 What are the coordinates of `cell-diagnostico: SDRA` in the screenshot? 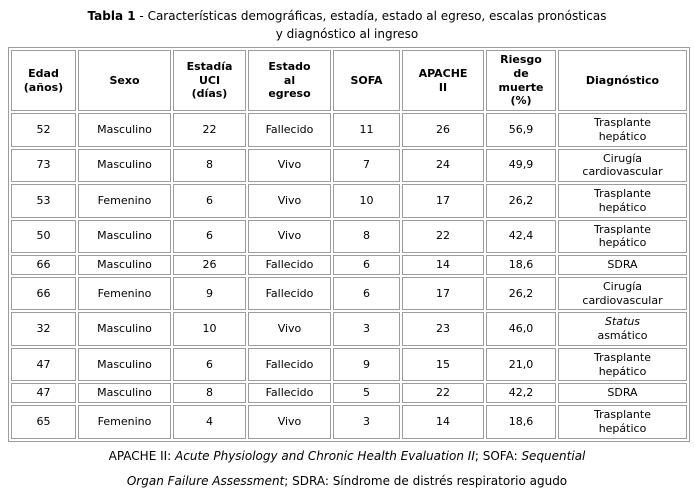 It's located at (622, 393).